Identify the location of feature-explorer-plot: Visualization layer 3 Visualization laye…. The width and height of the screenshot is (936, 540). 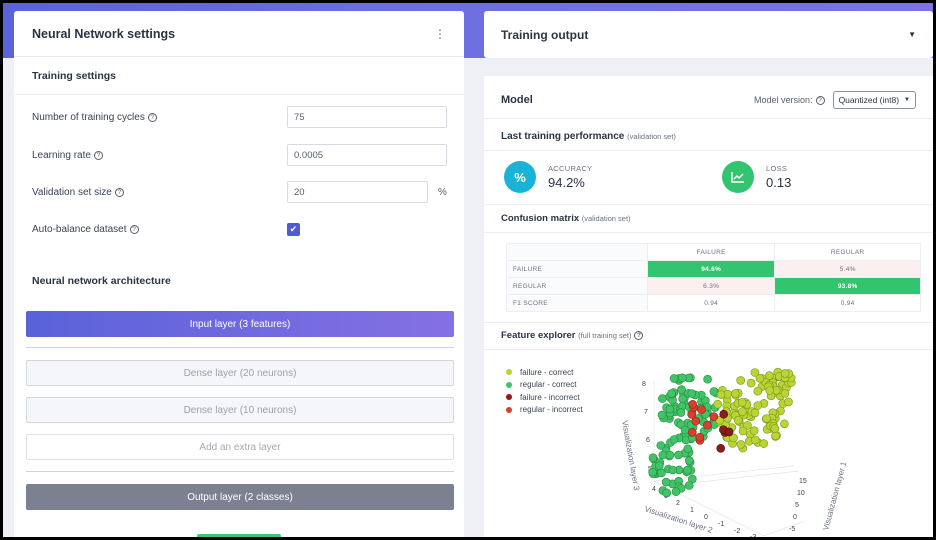
(764, 449).